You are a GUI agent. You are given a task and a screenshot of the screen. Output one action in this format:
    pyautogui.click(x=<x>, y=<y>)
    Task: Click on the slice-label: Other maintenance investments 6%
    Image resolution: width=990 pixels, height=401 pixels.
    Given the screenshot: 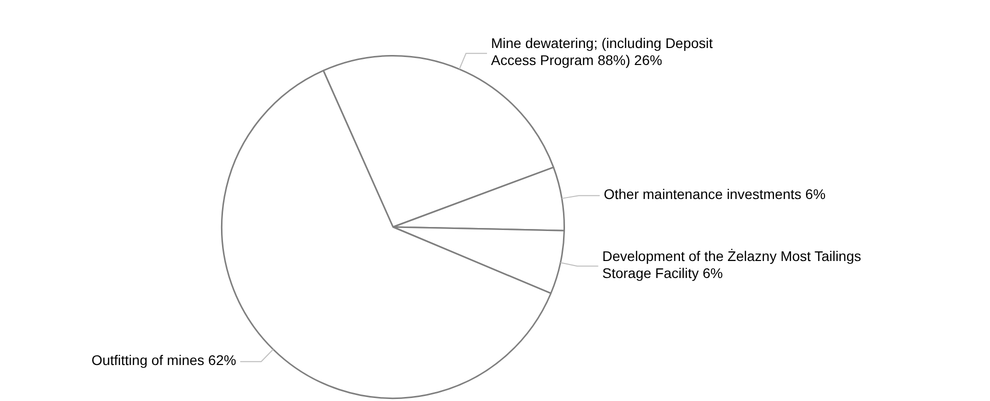 What is the action you would take?
    pyautogui.click(x=715, y=194)
    